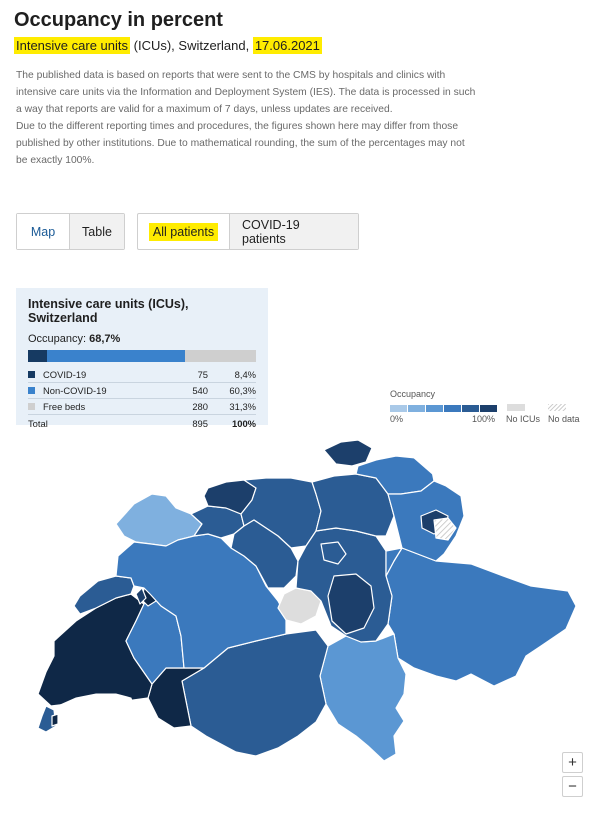 The height and width of the screenshot is (813, 602). I want to click on page-title: Occupancy in percent, so click(118, 20).